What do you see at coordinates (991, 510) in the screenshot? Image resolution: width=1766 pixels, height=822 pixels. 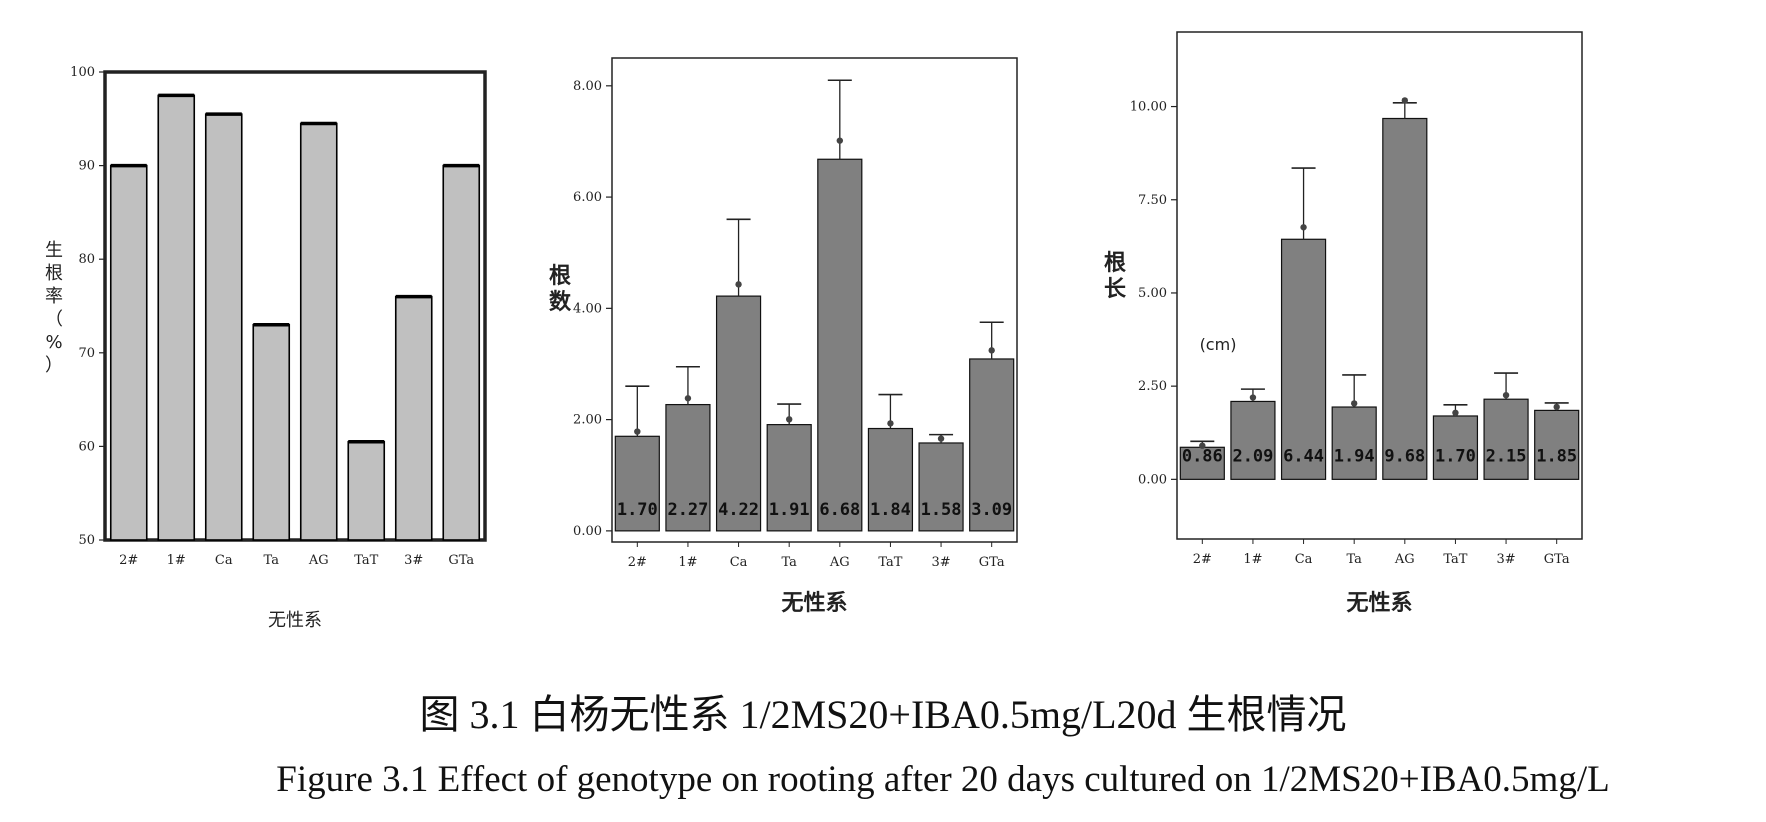 I see `data-label: 3.09` at bounding box center [991, 510].